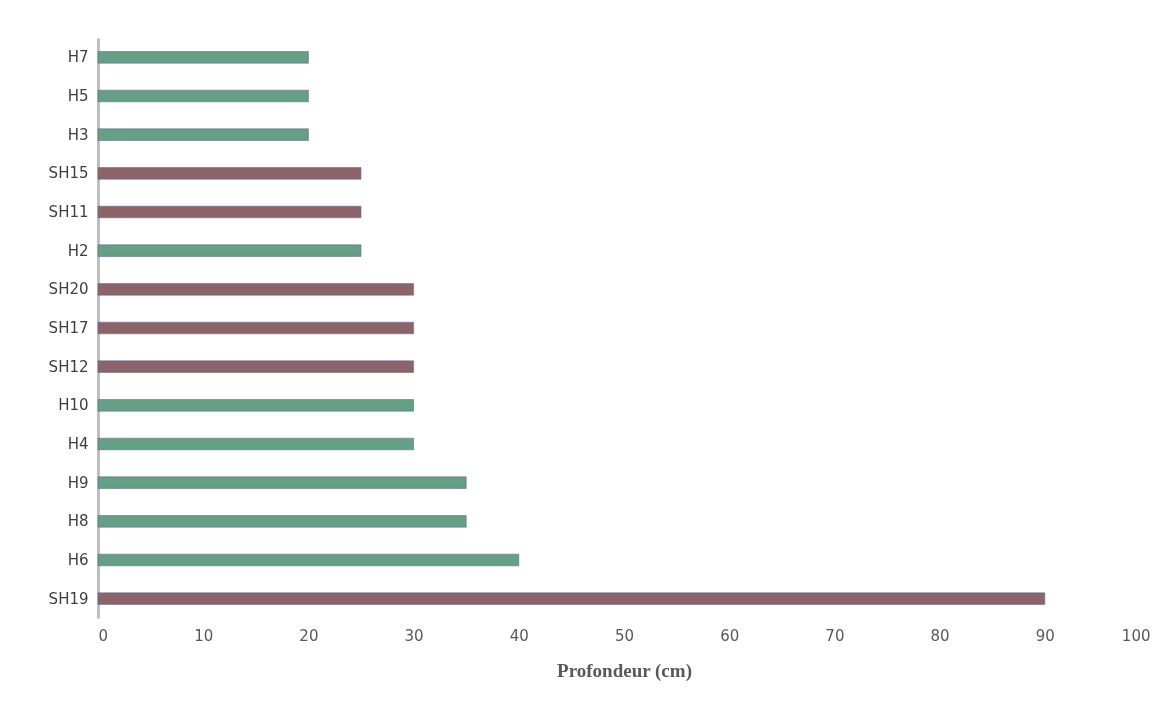  Describe the element at coordinates (519, 635) in the screenshot. I see `x-tick-label: 40` at that location.